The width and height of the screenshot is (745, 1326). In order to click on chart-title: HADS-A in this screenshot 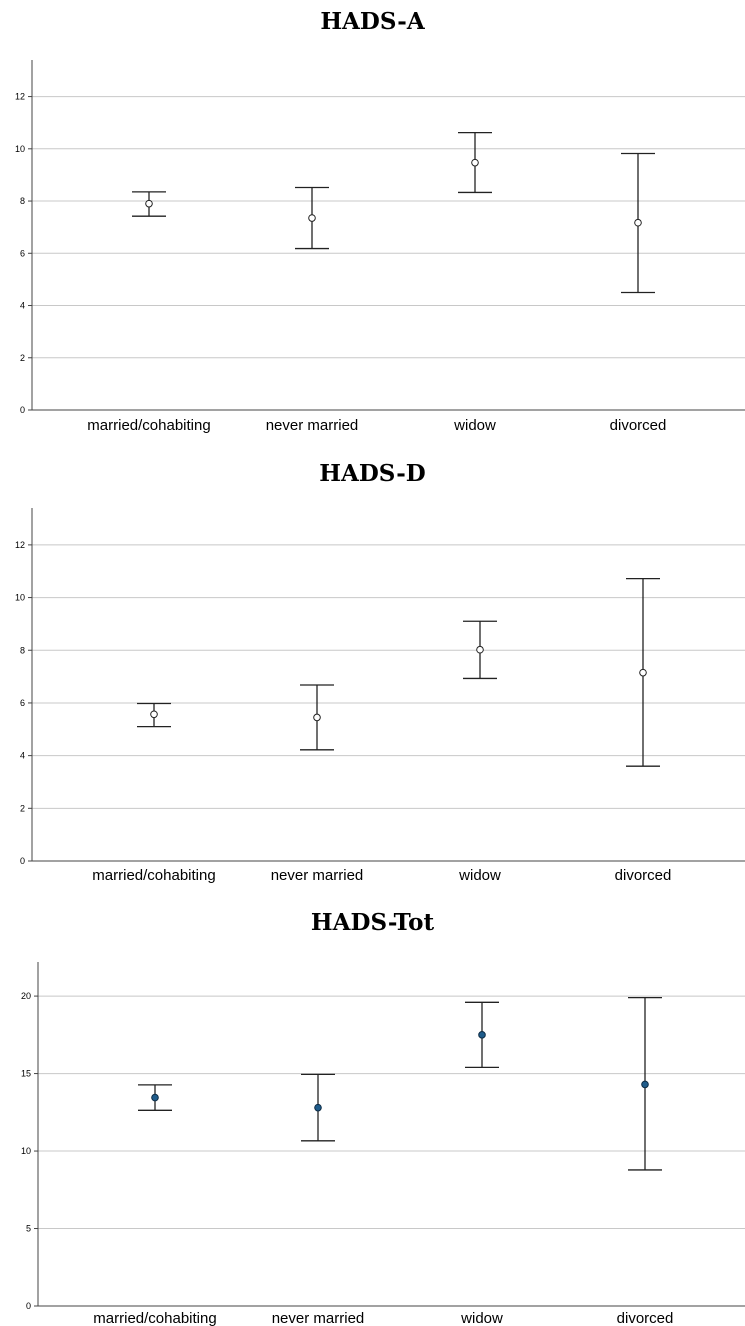, I will do `click(372, 21)`.